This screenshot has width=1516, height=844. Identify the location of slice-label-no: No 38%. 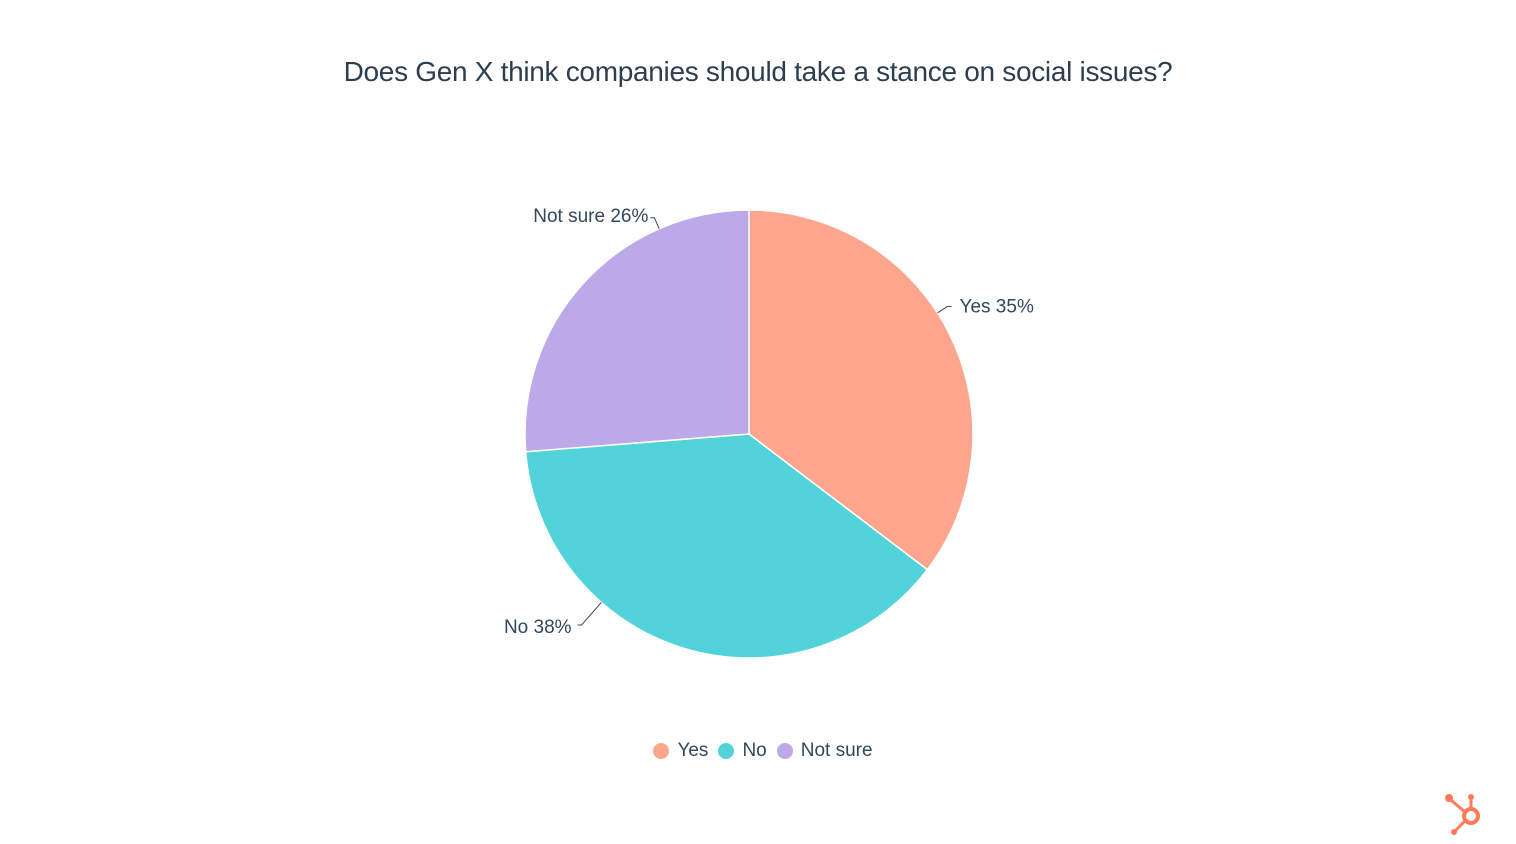
(538, 627).